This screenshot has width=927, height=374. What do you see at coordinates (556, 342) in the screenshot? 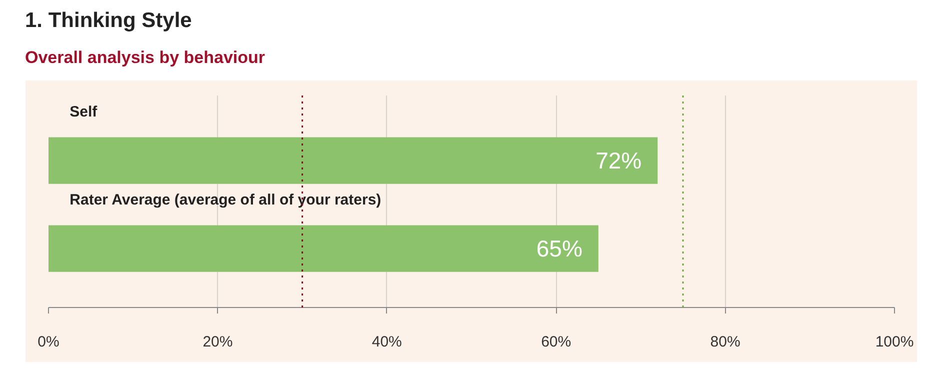
I see `x-tick-label: 60%` at bounding box center [556, 342].